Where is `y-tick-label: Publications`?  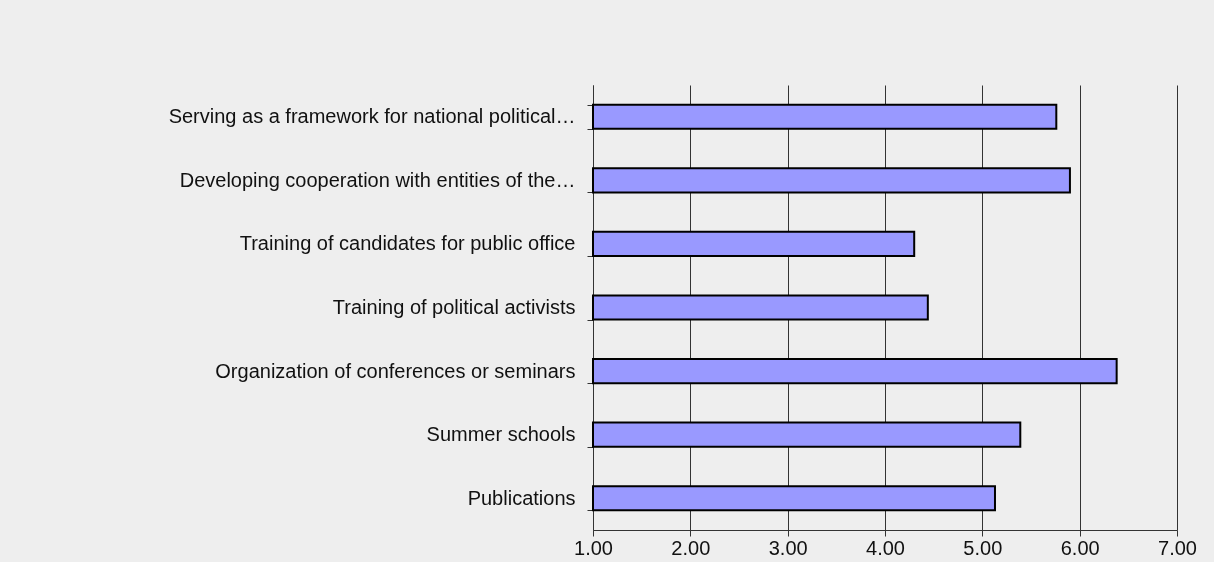
y-tick-label: Publications is located at coordinates (521, 497).